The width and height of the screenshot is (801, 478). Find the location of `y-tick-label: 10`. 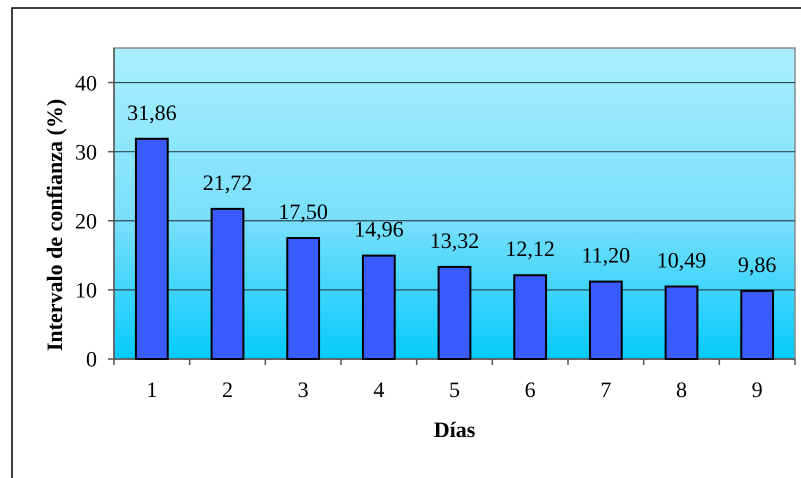

y-tick-label: 10 is located at coordinates (86, 290).